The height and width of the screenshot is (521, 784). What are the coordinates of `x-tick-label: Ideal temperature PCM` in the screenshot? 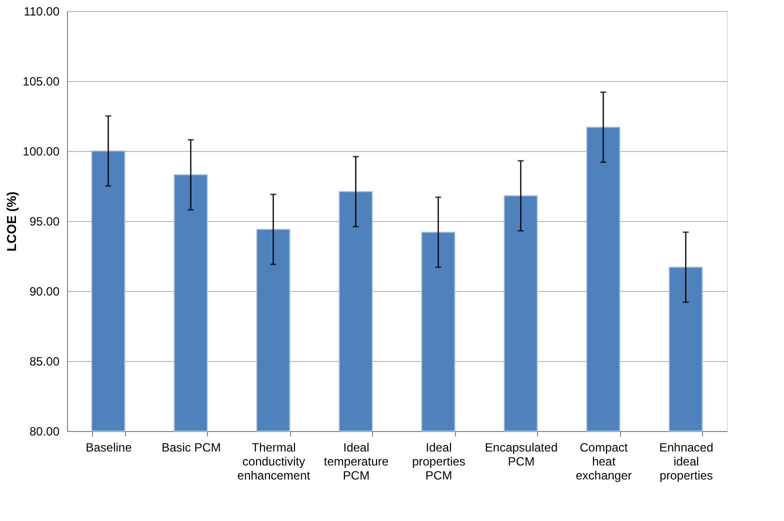 It's located at (356, 461).